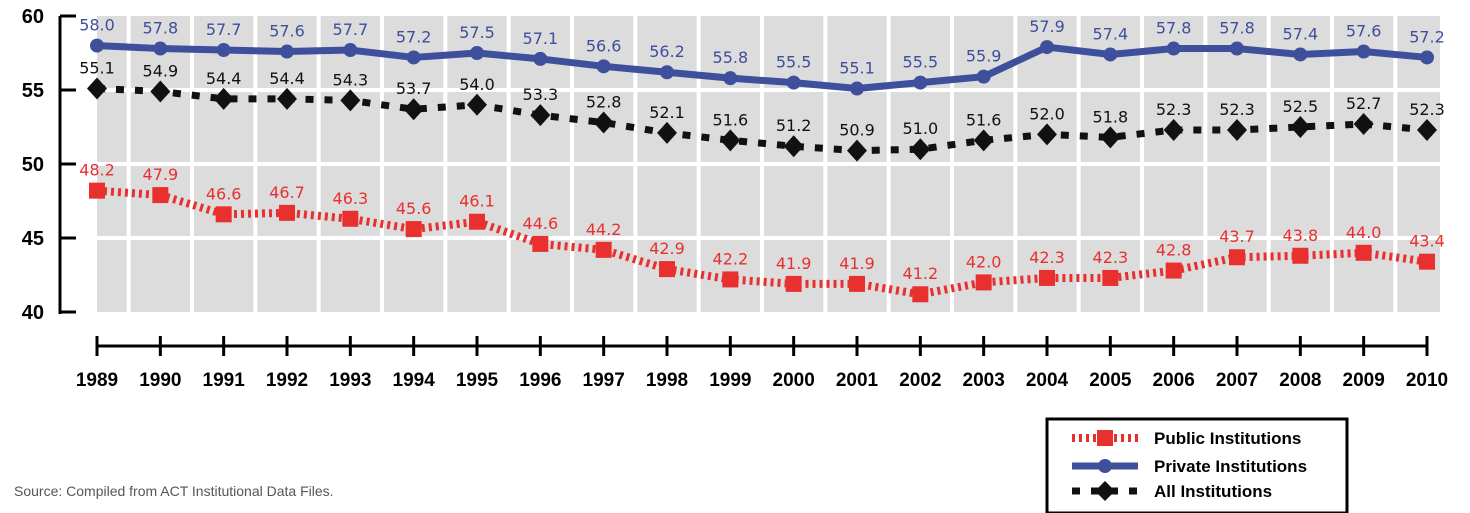  What do you see at coordinates (1237, 28) in the screenshot?
I see `data-label: 57.8` at bounding box center [1237, 28].